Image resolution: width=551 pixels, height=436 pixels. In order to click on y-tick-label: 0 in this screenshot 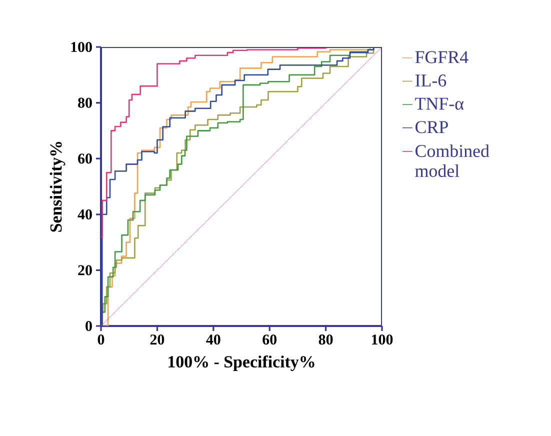, I will do `click(89, 326)`.